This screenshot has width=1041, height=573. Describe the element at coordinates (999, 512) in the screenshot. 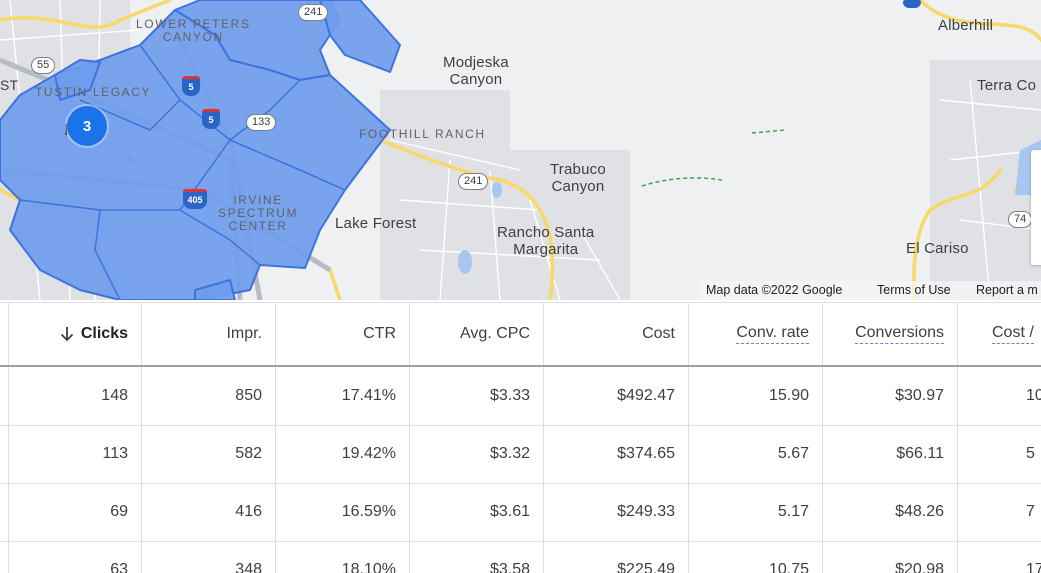

I see `cell-cost-per-conv: 7` at that location.